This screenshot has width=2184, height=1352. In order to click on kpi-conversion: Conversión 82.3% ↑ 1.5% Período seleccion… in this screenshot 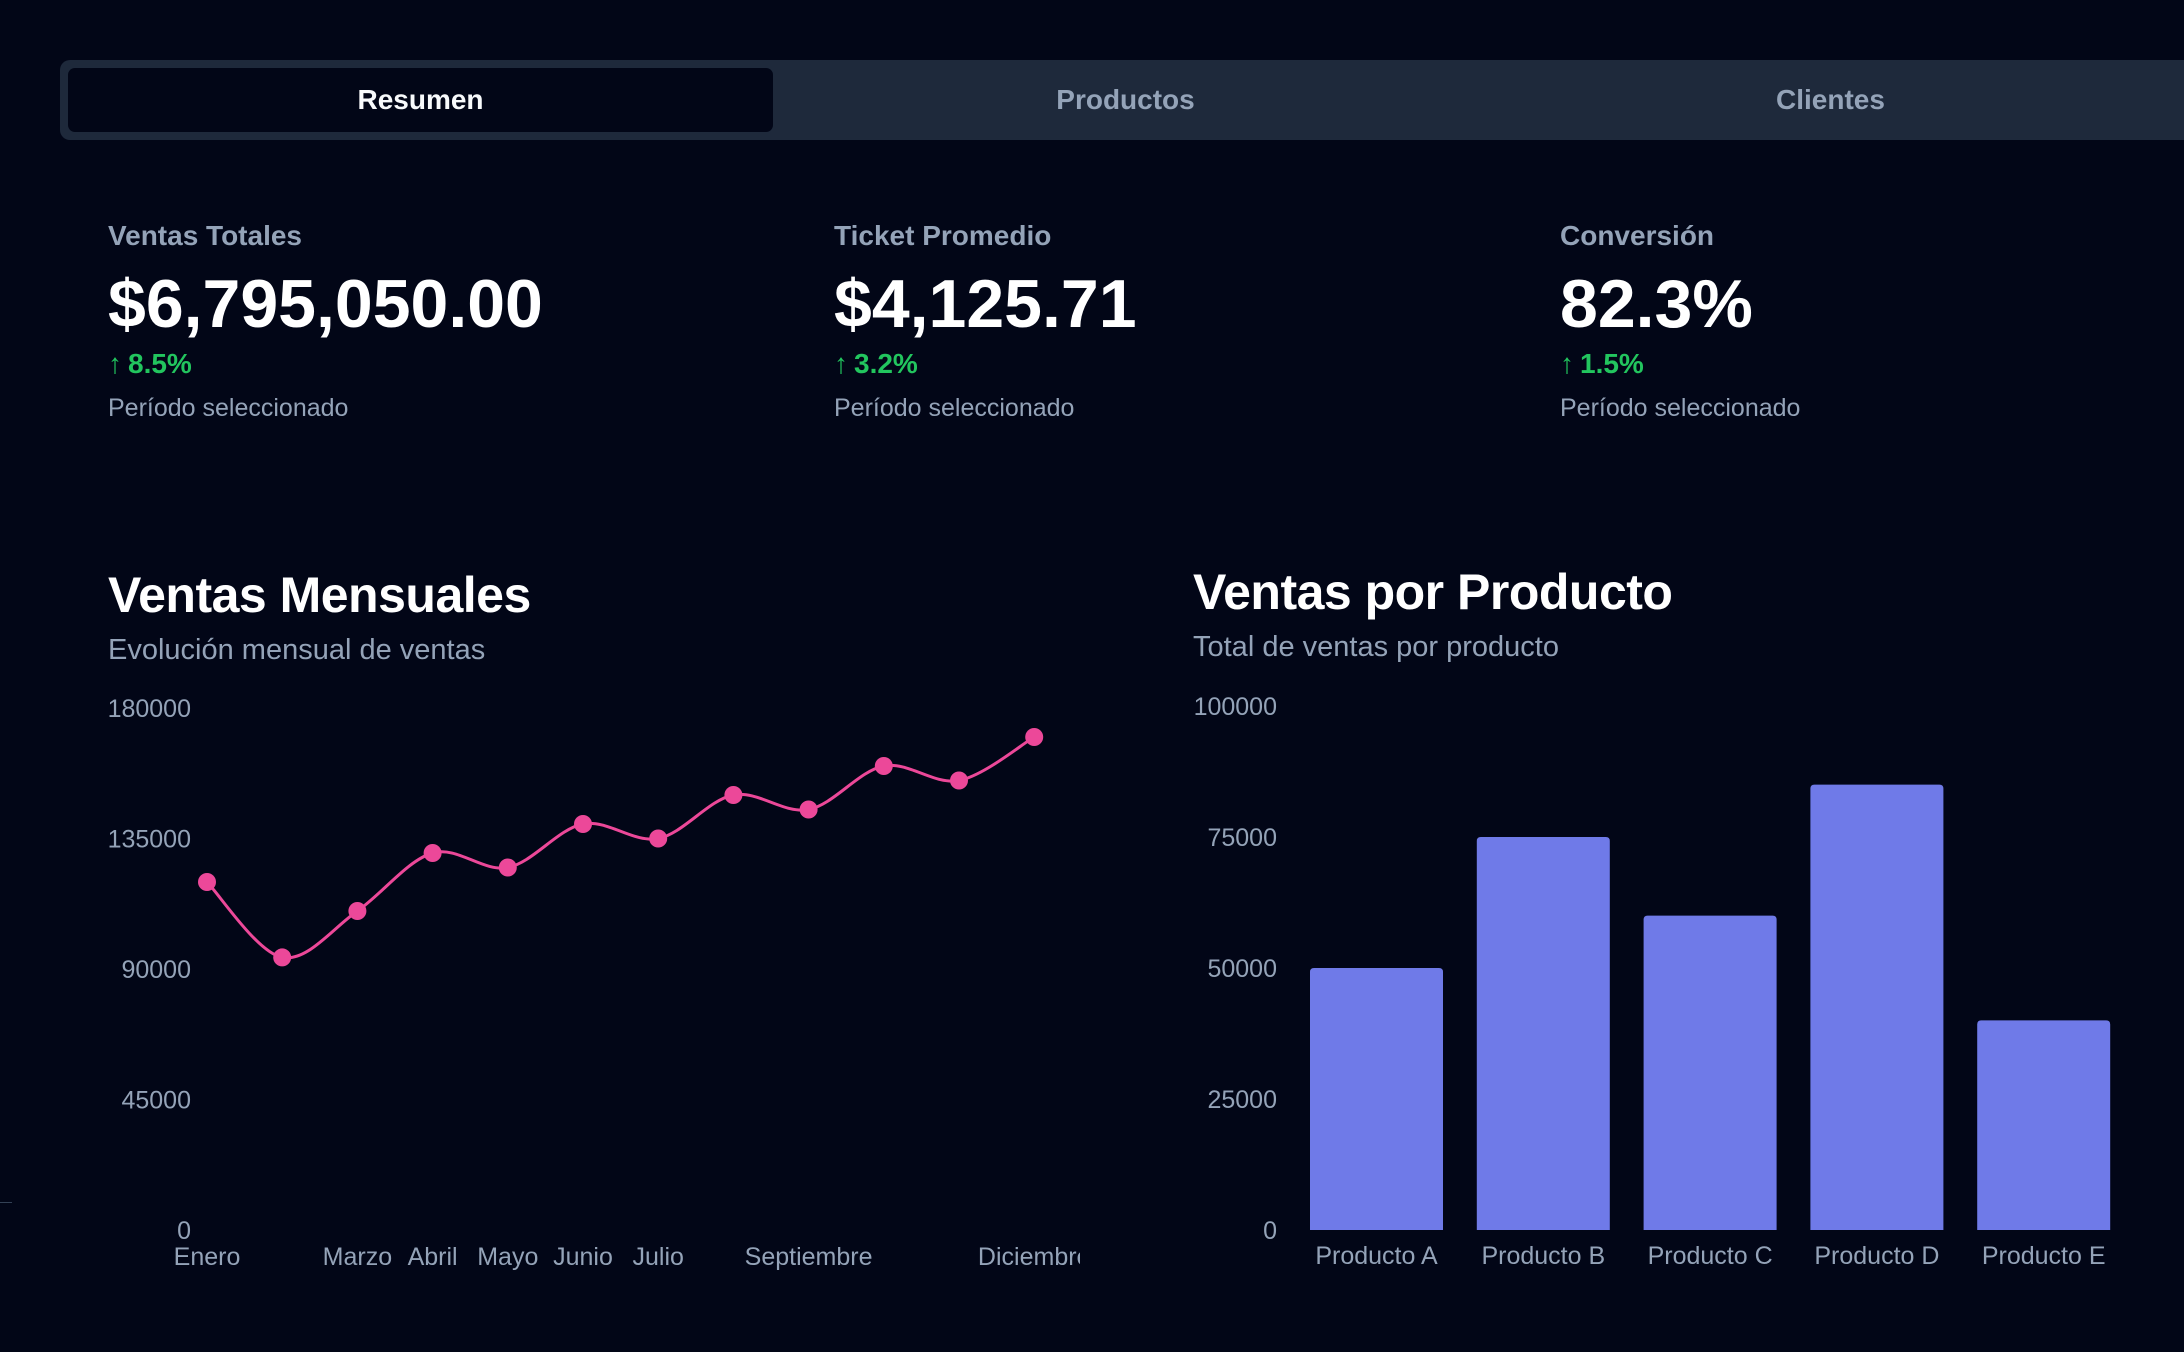, I will do `click(1680, 321)`.